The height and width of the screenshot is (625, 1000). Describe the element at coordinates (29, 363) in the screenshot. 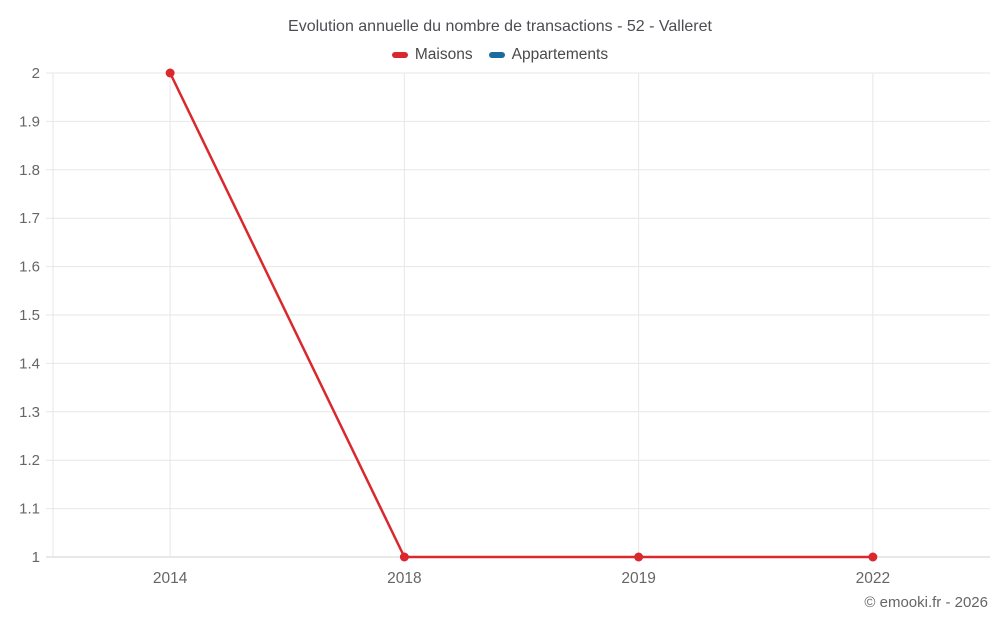

I see `y-tick-label: 1.4` at that location.